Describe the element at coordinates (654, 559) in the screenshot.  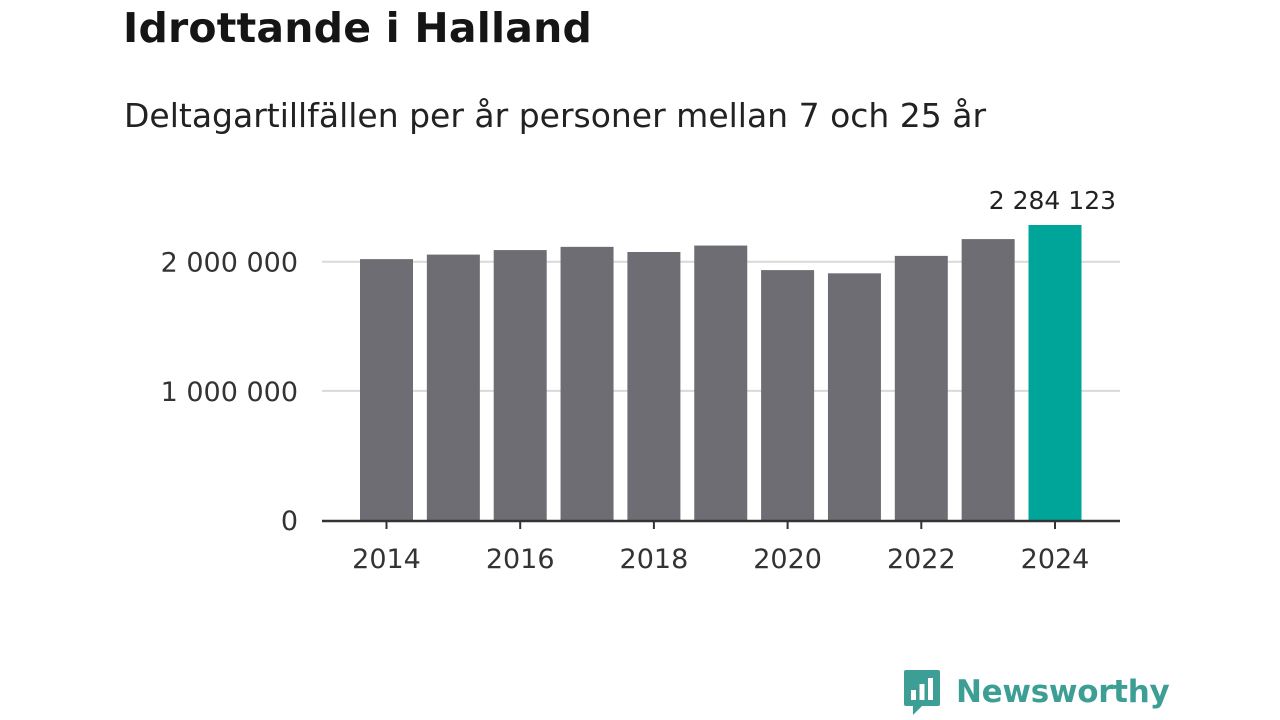
I see `x-tick-label: 2018` at that location.